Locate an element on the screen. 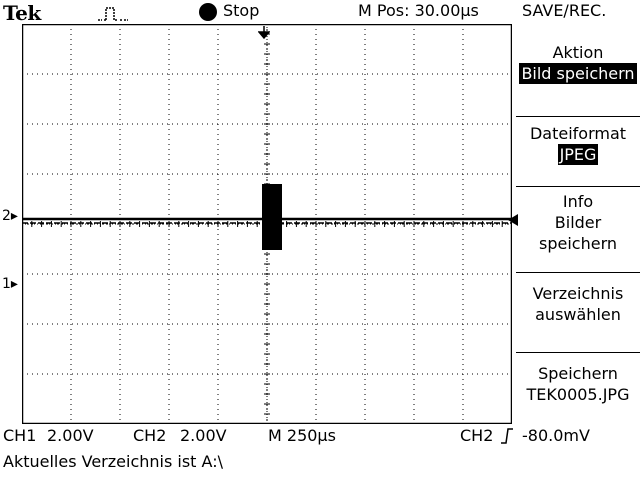  trigger-level: -80.0mV is located at coordinates (556, 435).